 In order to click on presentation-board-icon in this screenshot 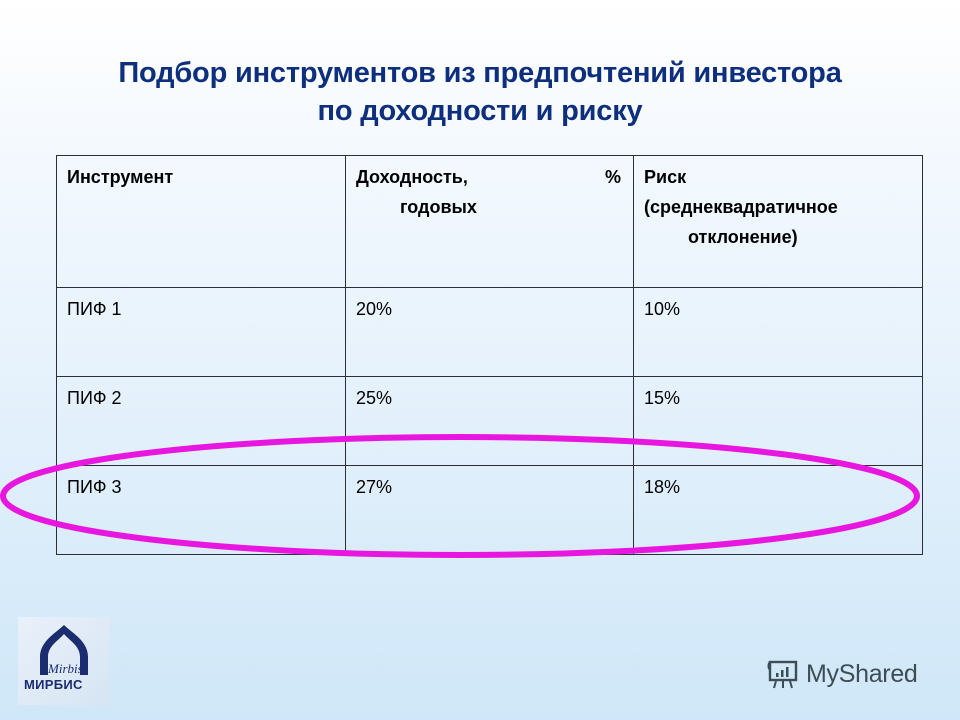, I will do `click(782, 674)`.